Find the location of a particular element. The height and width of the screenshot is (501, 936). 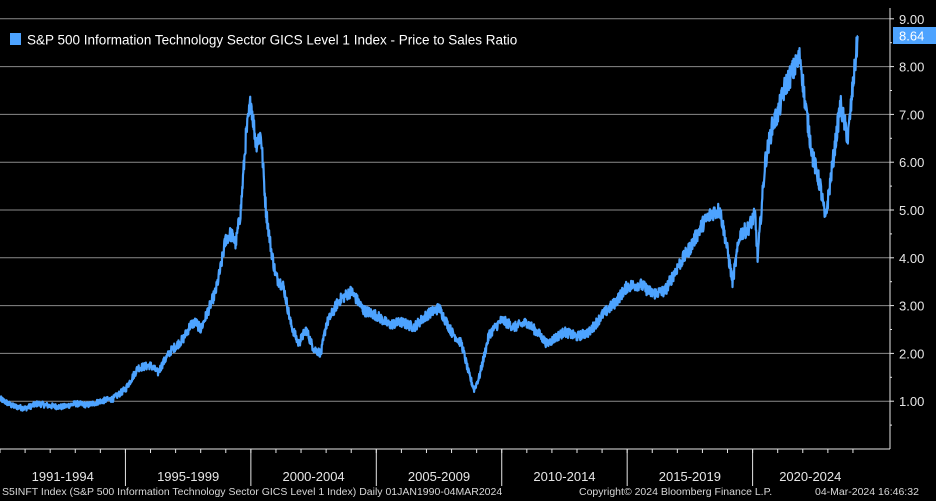

y-tick-label: 8.00 is located at coordinates (911, 67).